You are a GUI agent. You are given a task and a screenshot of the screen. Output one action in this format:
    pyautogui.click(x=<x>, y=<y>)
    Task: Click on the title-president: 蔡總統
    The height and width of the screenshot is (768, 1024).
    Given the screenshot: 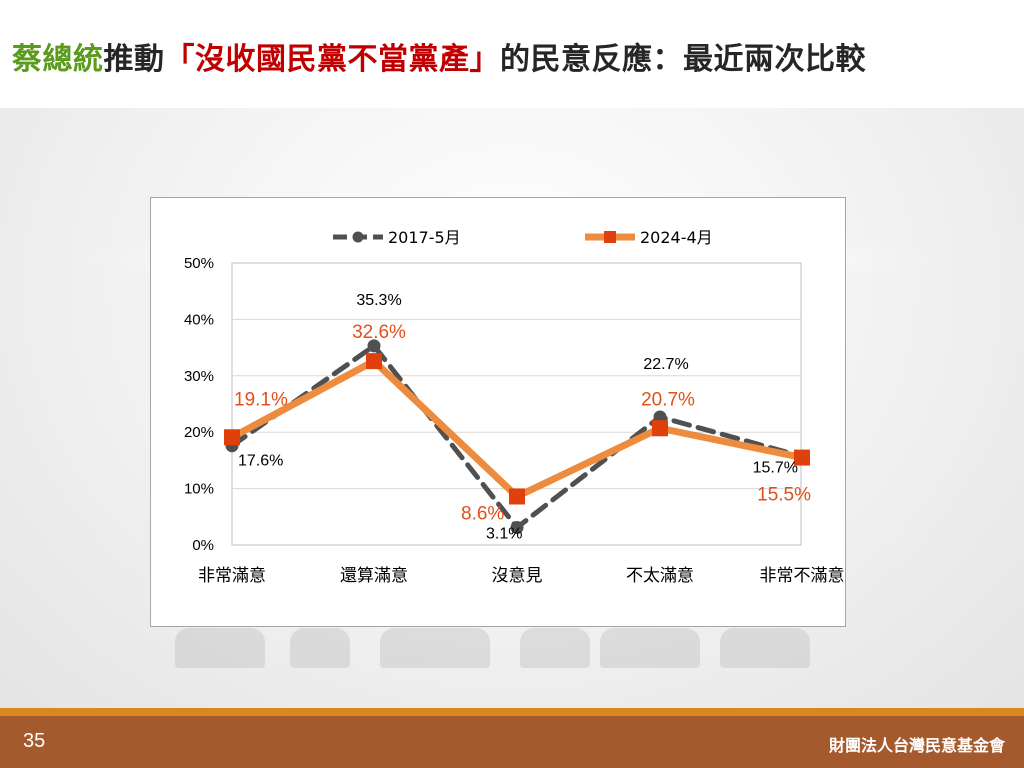 What is the action you would take?
    pyautogui.click(x=58, y=59)
    